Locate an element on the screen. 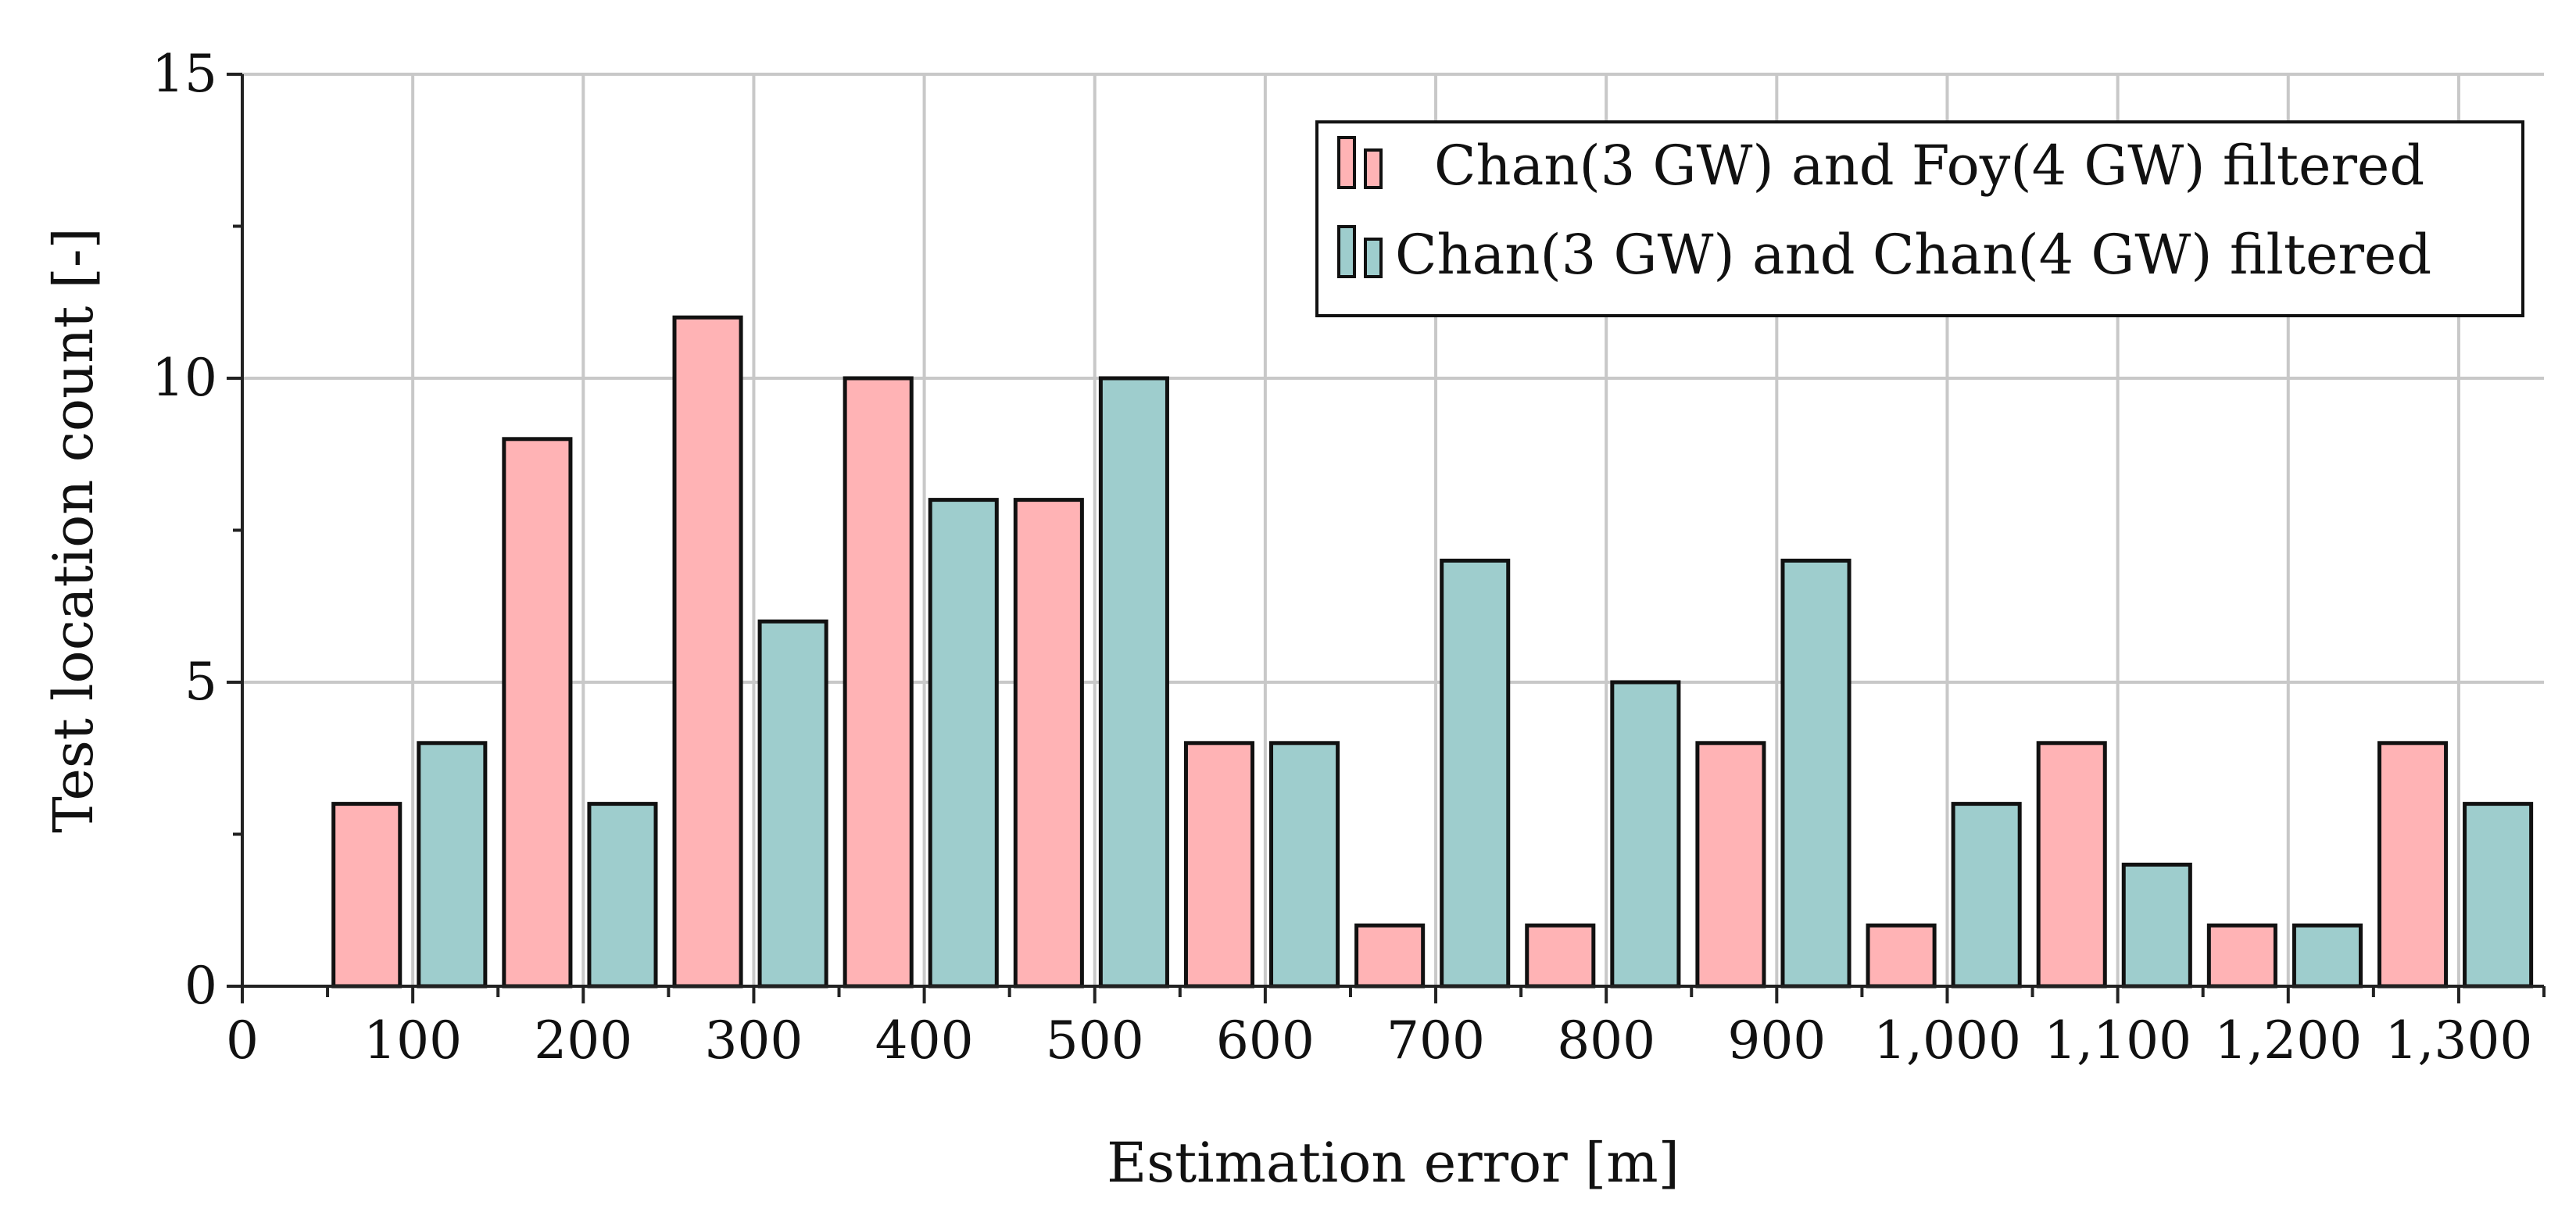 The width and height of the screenshot is (2576, 1223). y-tick-label: 15 is located at coordinates (184, 74).